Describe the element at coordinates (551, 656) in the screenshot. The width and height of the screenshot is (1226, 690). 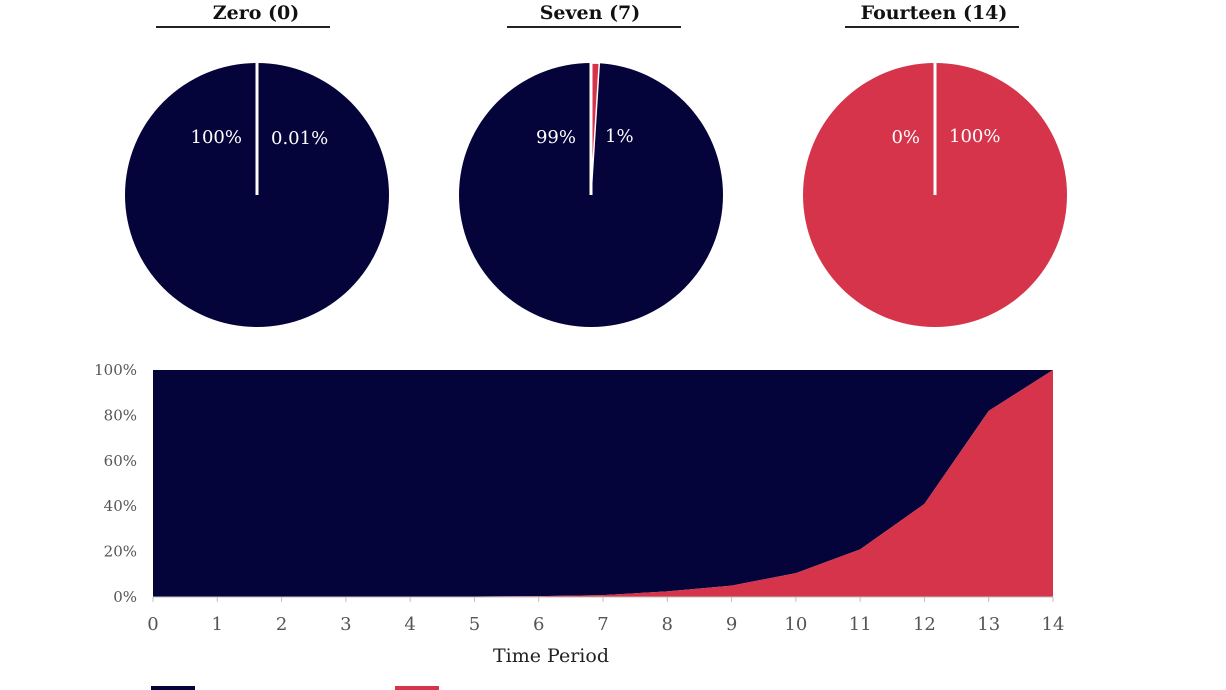
I see `x-axis-label: Time Period` at that location.